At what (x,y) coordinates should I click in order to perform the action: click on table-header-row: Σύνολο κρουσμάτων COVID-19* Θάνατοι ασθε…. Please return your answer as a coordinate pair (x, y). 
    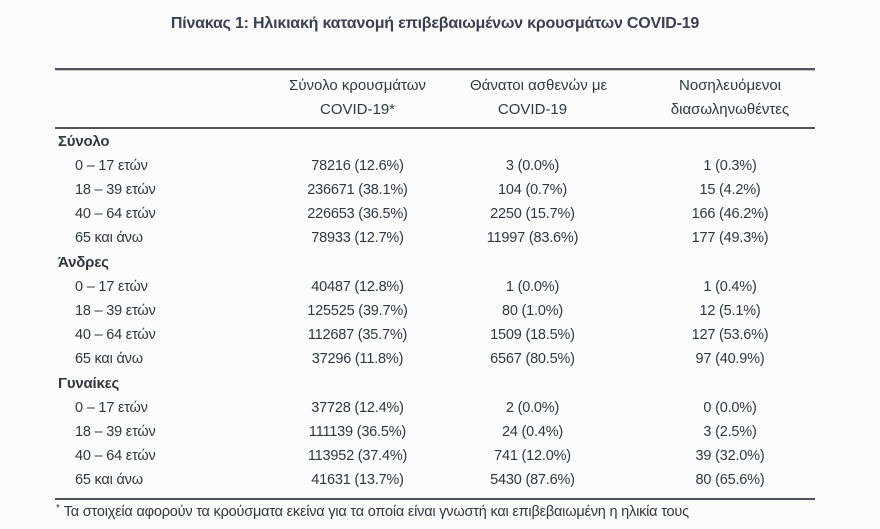
    Looking at the image, I should click on (435, 100).